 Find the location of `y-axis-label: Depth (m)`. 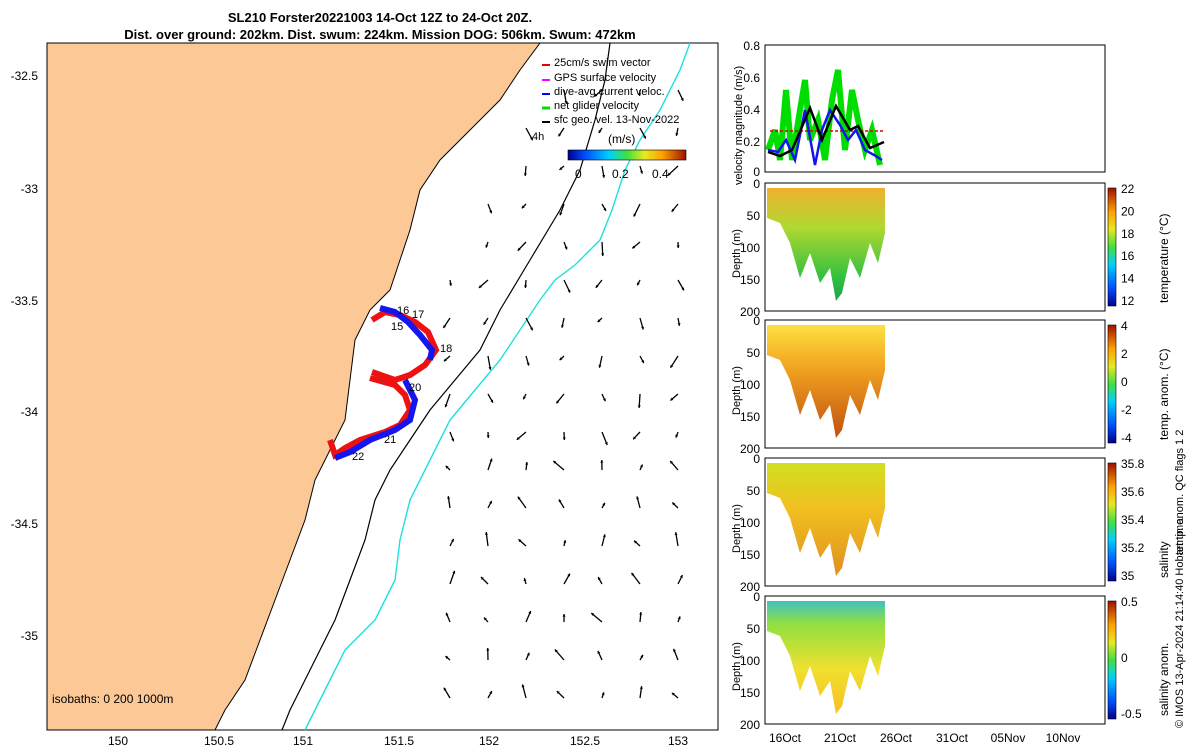

y-axis-label: Depth (m) is located at coordinates (737, 666).